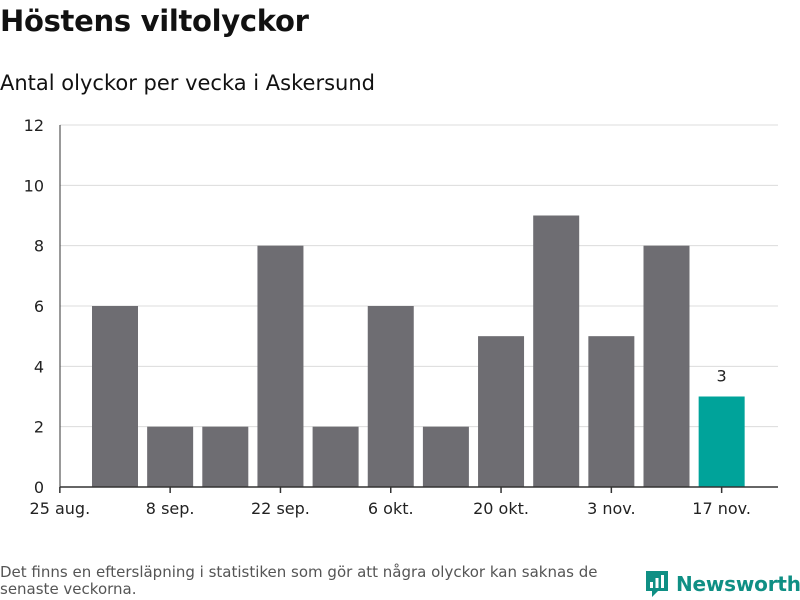 The height and width of the screenshot is (600, 800). Describe the element at coordinates (39, 427) in the screenshot. I see `y-tick-label: 2` at that location.